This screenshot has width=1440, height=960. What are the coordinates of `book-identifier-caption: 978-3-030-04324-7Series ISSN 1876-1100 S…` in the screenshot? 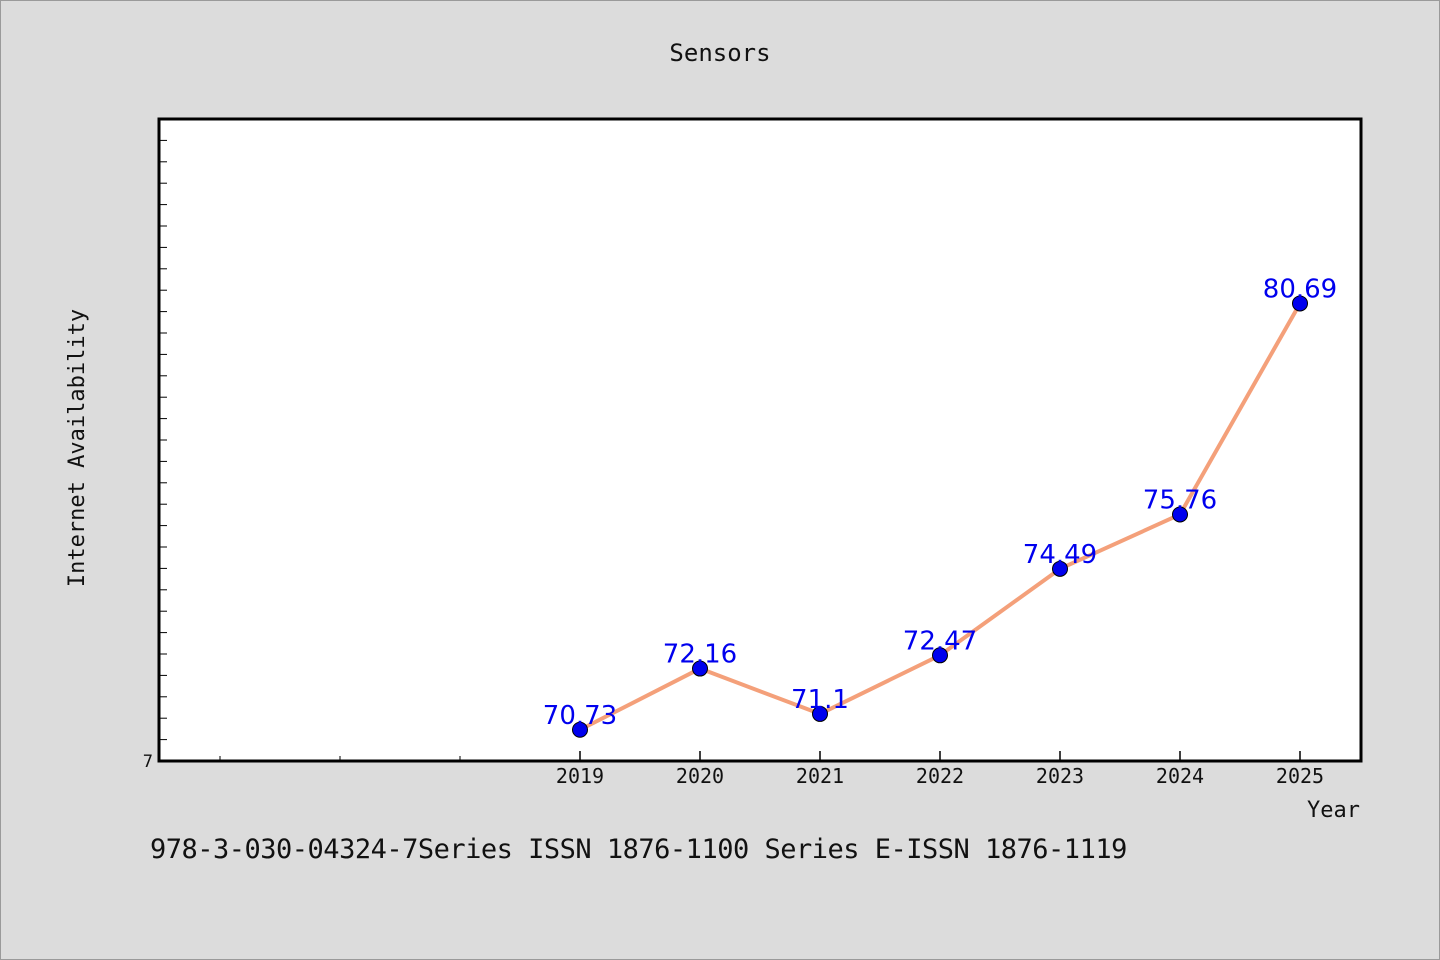 It's located at (638, 849).